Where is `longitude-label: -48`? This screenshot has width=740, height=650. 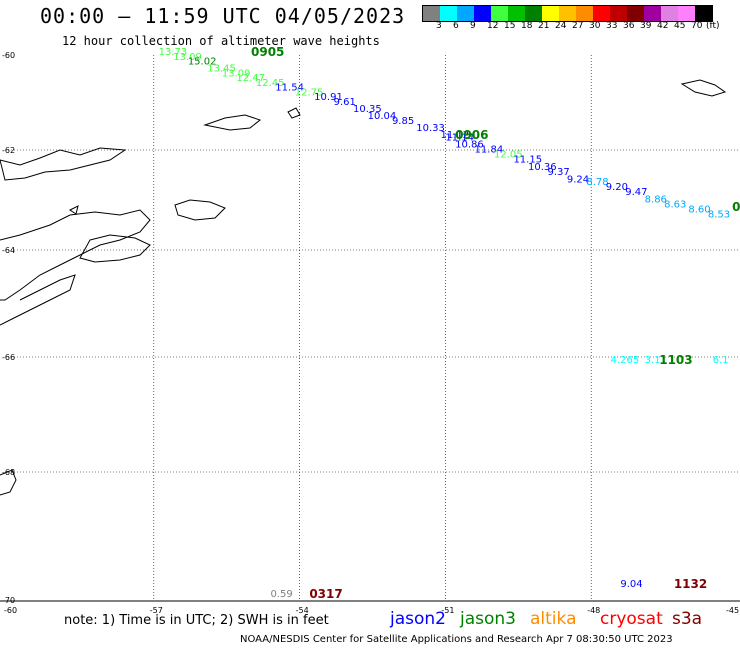
longitude-label: -48 is located at coordinates (593, 610).